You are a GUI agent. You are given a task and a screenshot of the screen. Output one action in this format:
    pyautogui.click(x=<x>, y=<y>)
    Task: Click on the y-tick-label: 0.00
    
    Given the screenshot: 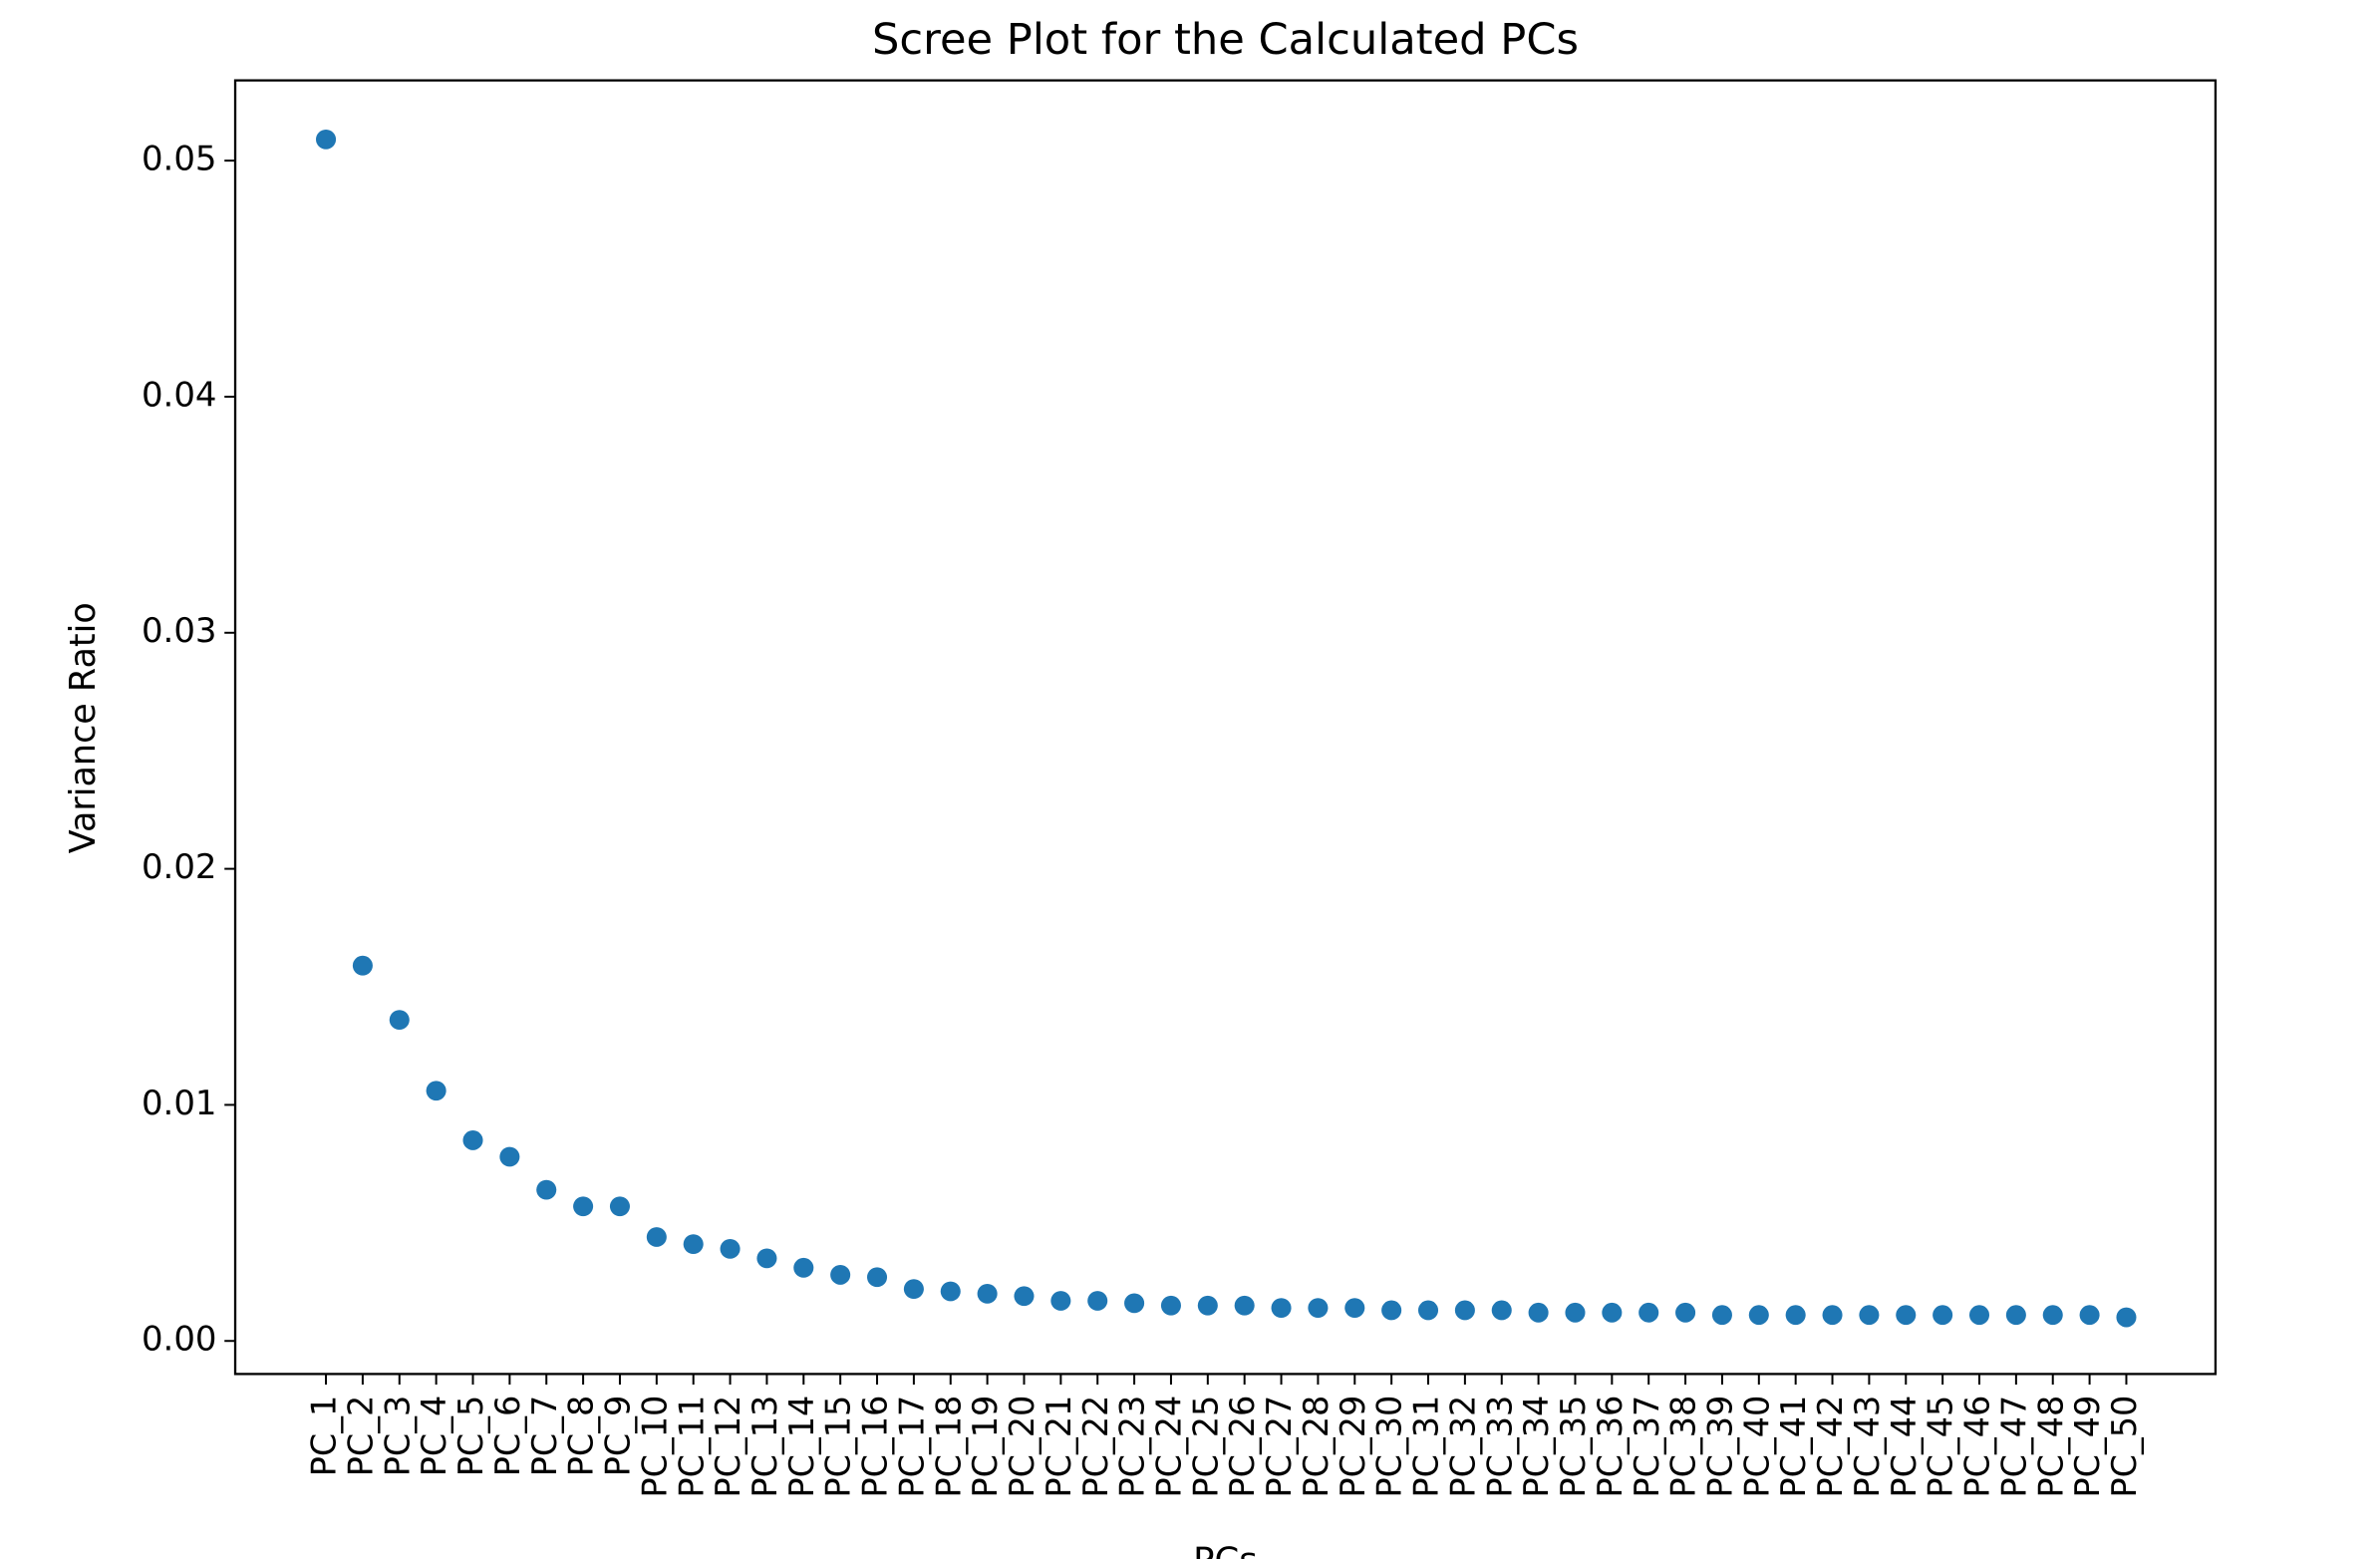 What is the action you would take?
    pyautogui.click(x=179, y=1339)
    